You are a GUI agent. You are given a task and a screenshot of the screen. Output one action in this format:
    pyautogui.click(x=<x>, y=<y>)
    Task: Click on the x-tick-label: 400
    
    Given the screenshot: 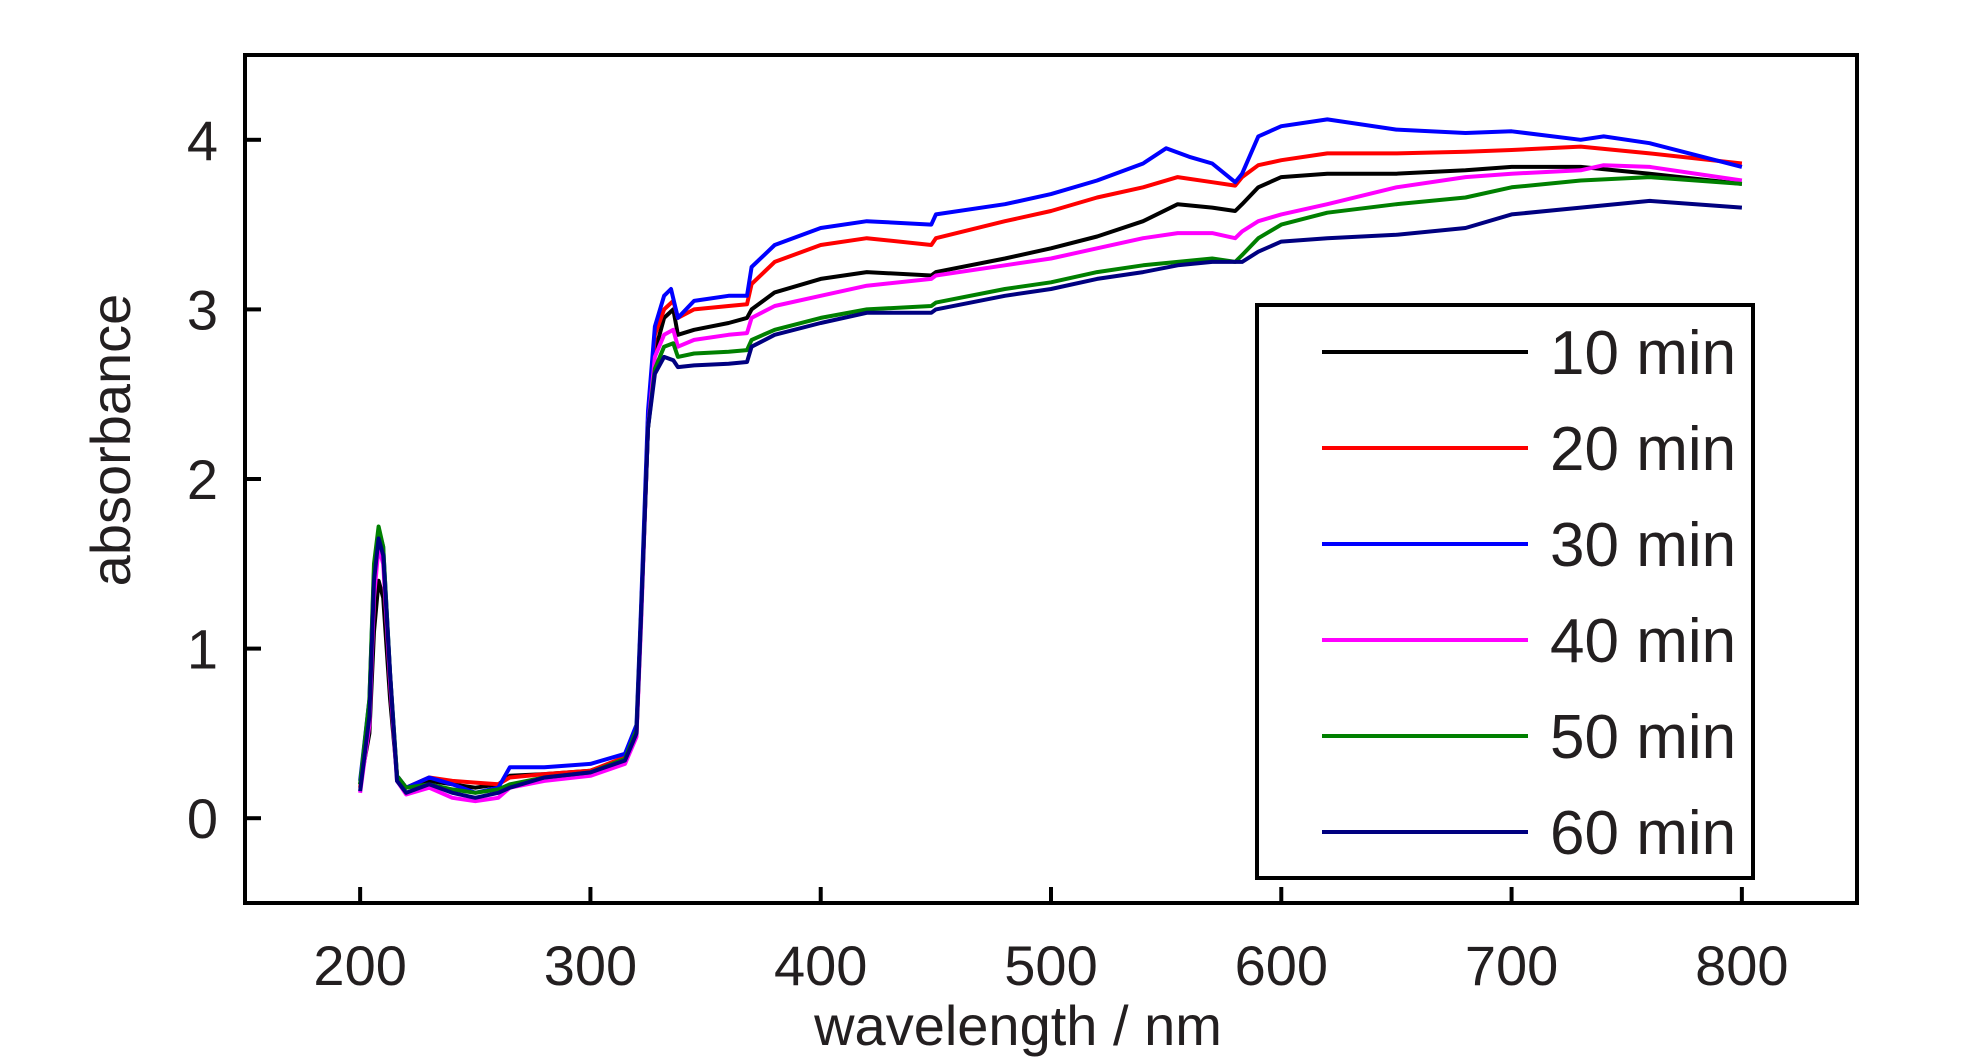 What is the action you would take?
    pyautogui.click(x=820, y=965)
    